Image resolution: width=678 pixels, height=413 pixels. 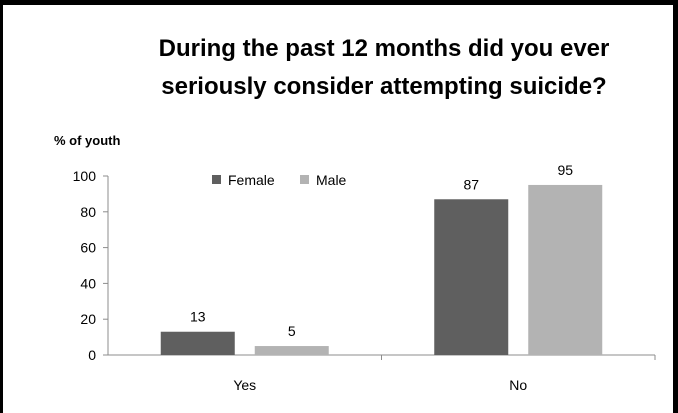 What do you see at coordinates (565, 170) in the screenshot?
I see `data-label: 95` at bounding box center [565, 170].